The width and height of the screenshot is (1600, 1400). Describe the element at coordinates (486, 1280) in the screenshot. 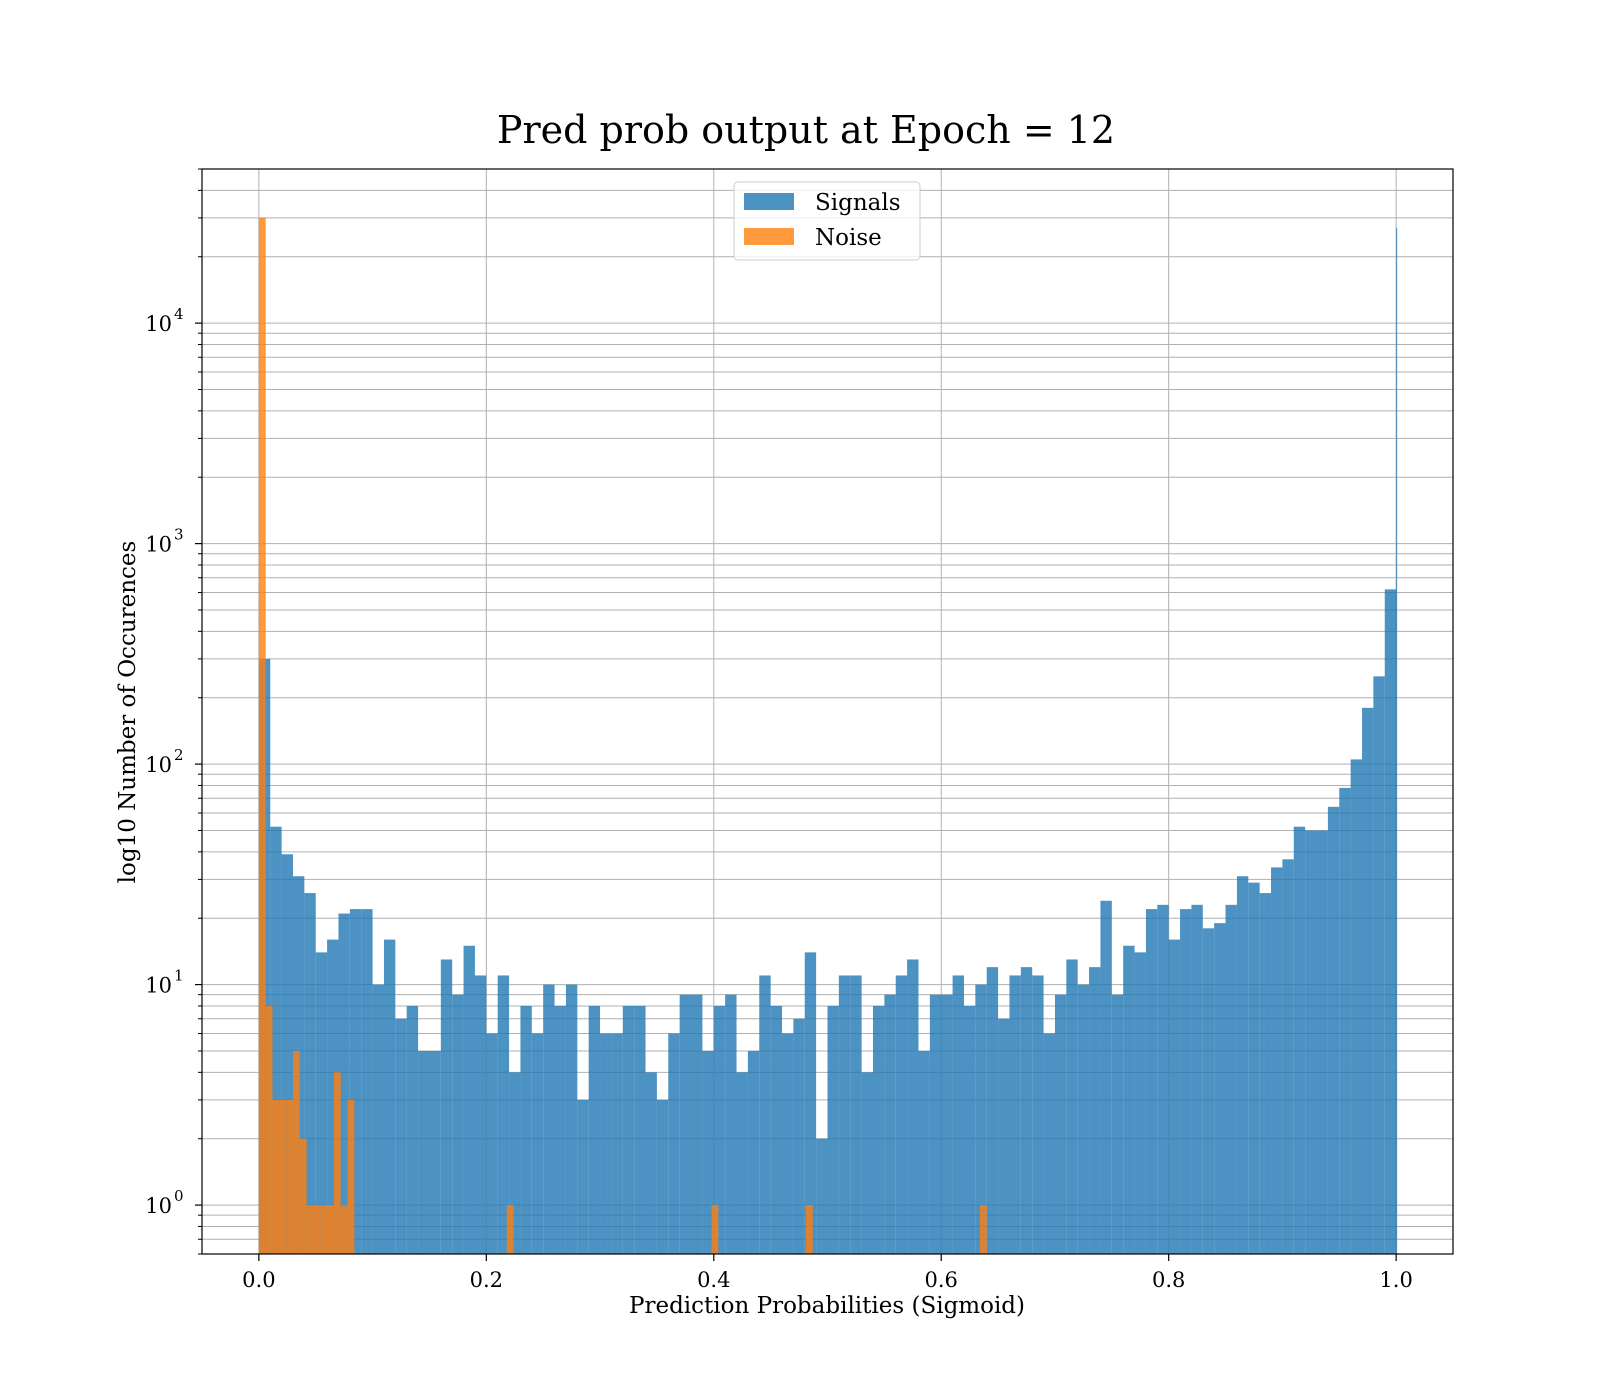

I see `x-tick-label: 0.2` at that location.